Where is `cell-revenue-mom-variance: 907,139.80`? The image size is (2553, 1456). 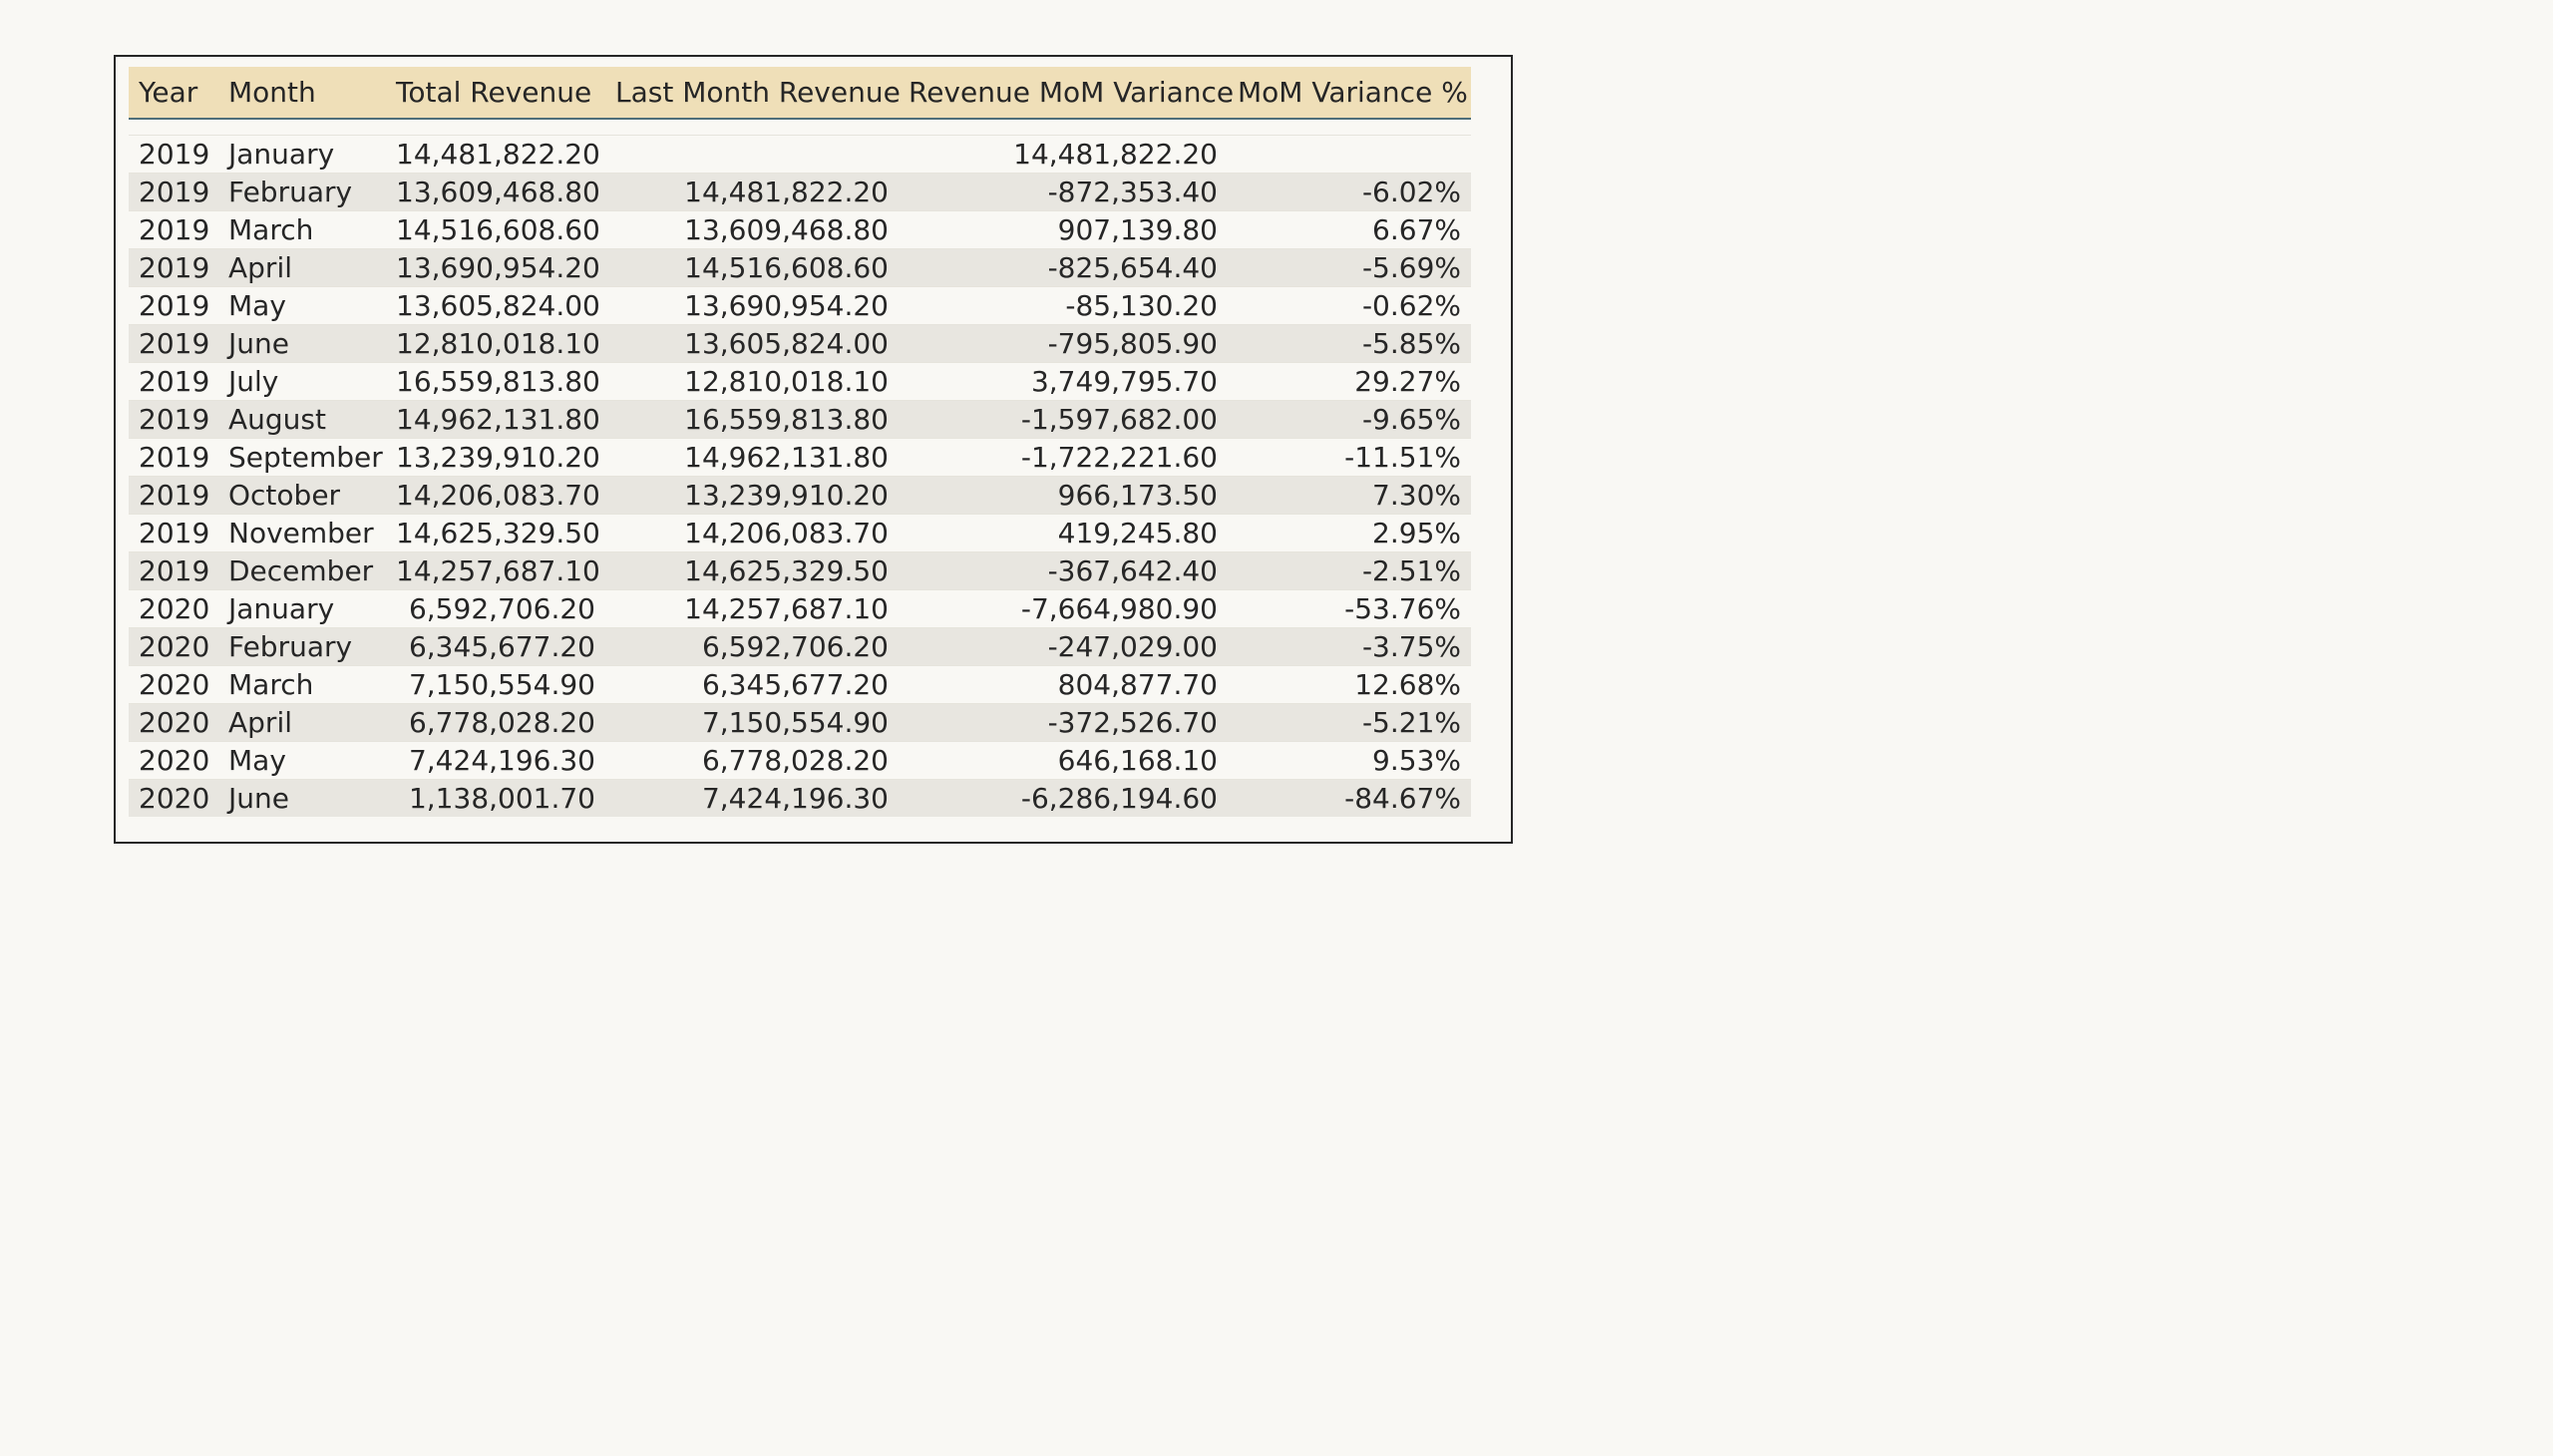 cell-revenue-mom-variance: 907,139.80 is located at coordinates (1064, 229).